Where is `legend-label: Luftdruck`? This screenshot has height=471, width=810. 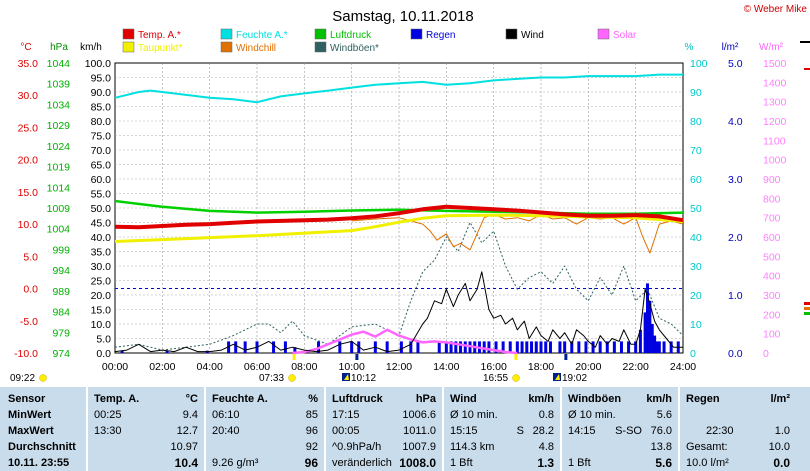
legend-label: Luftdruck is located at coordinates (351, 35).